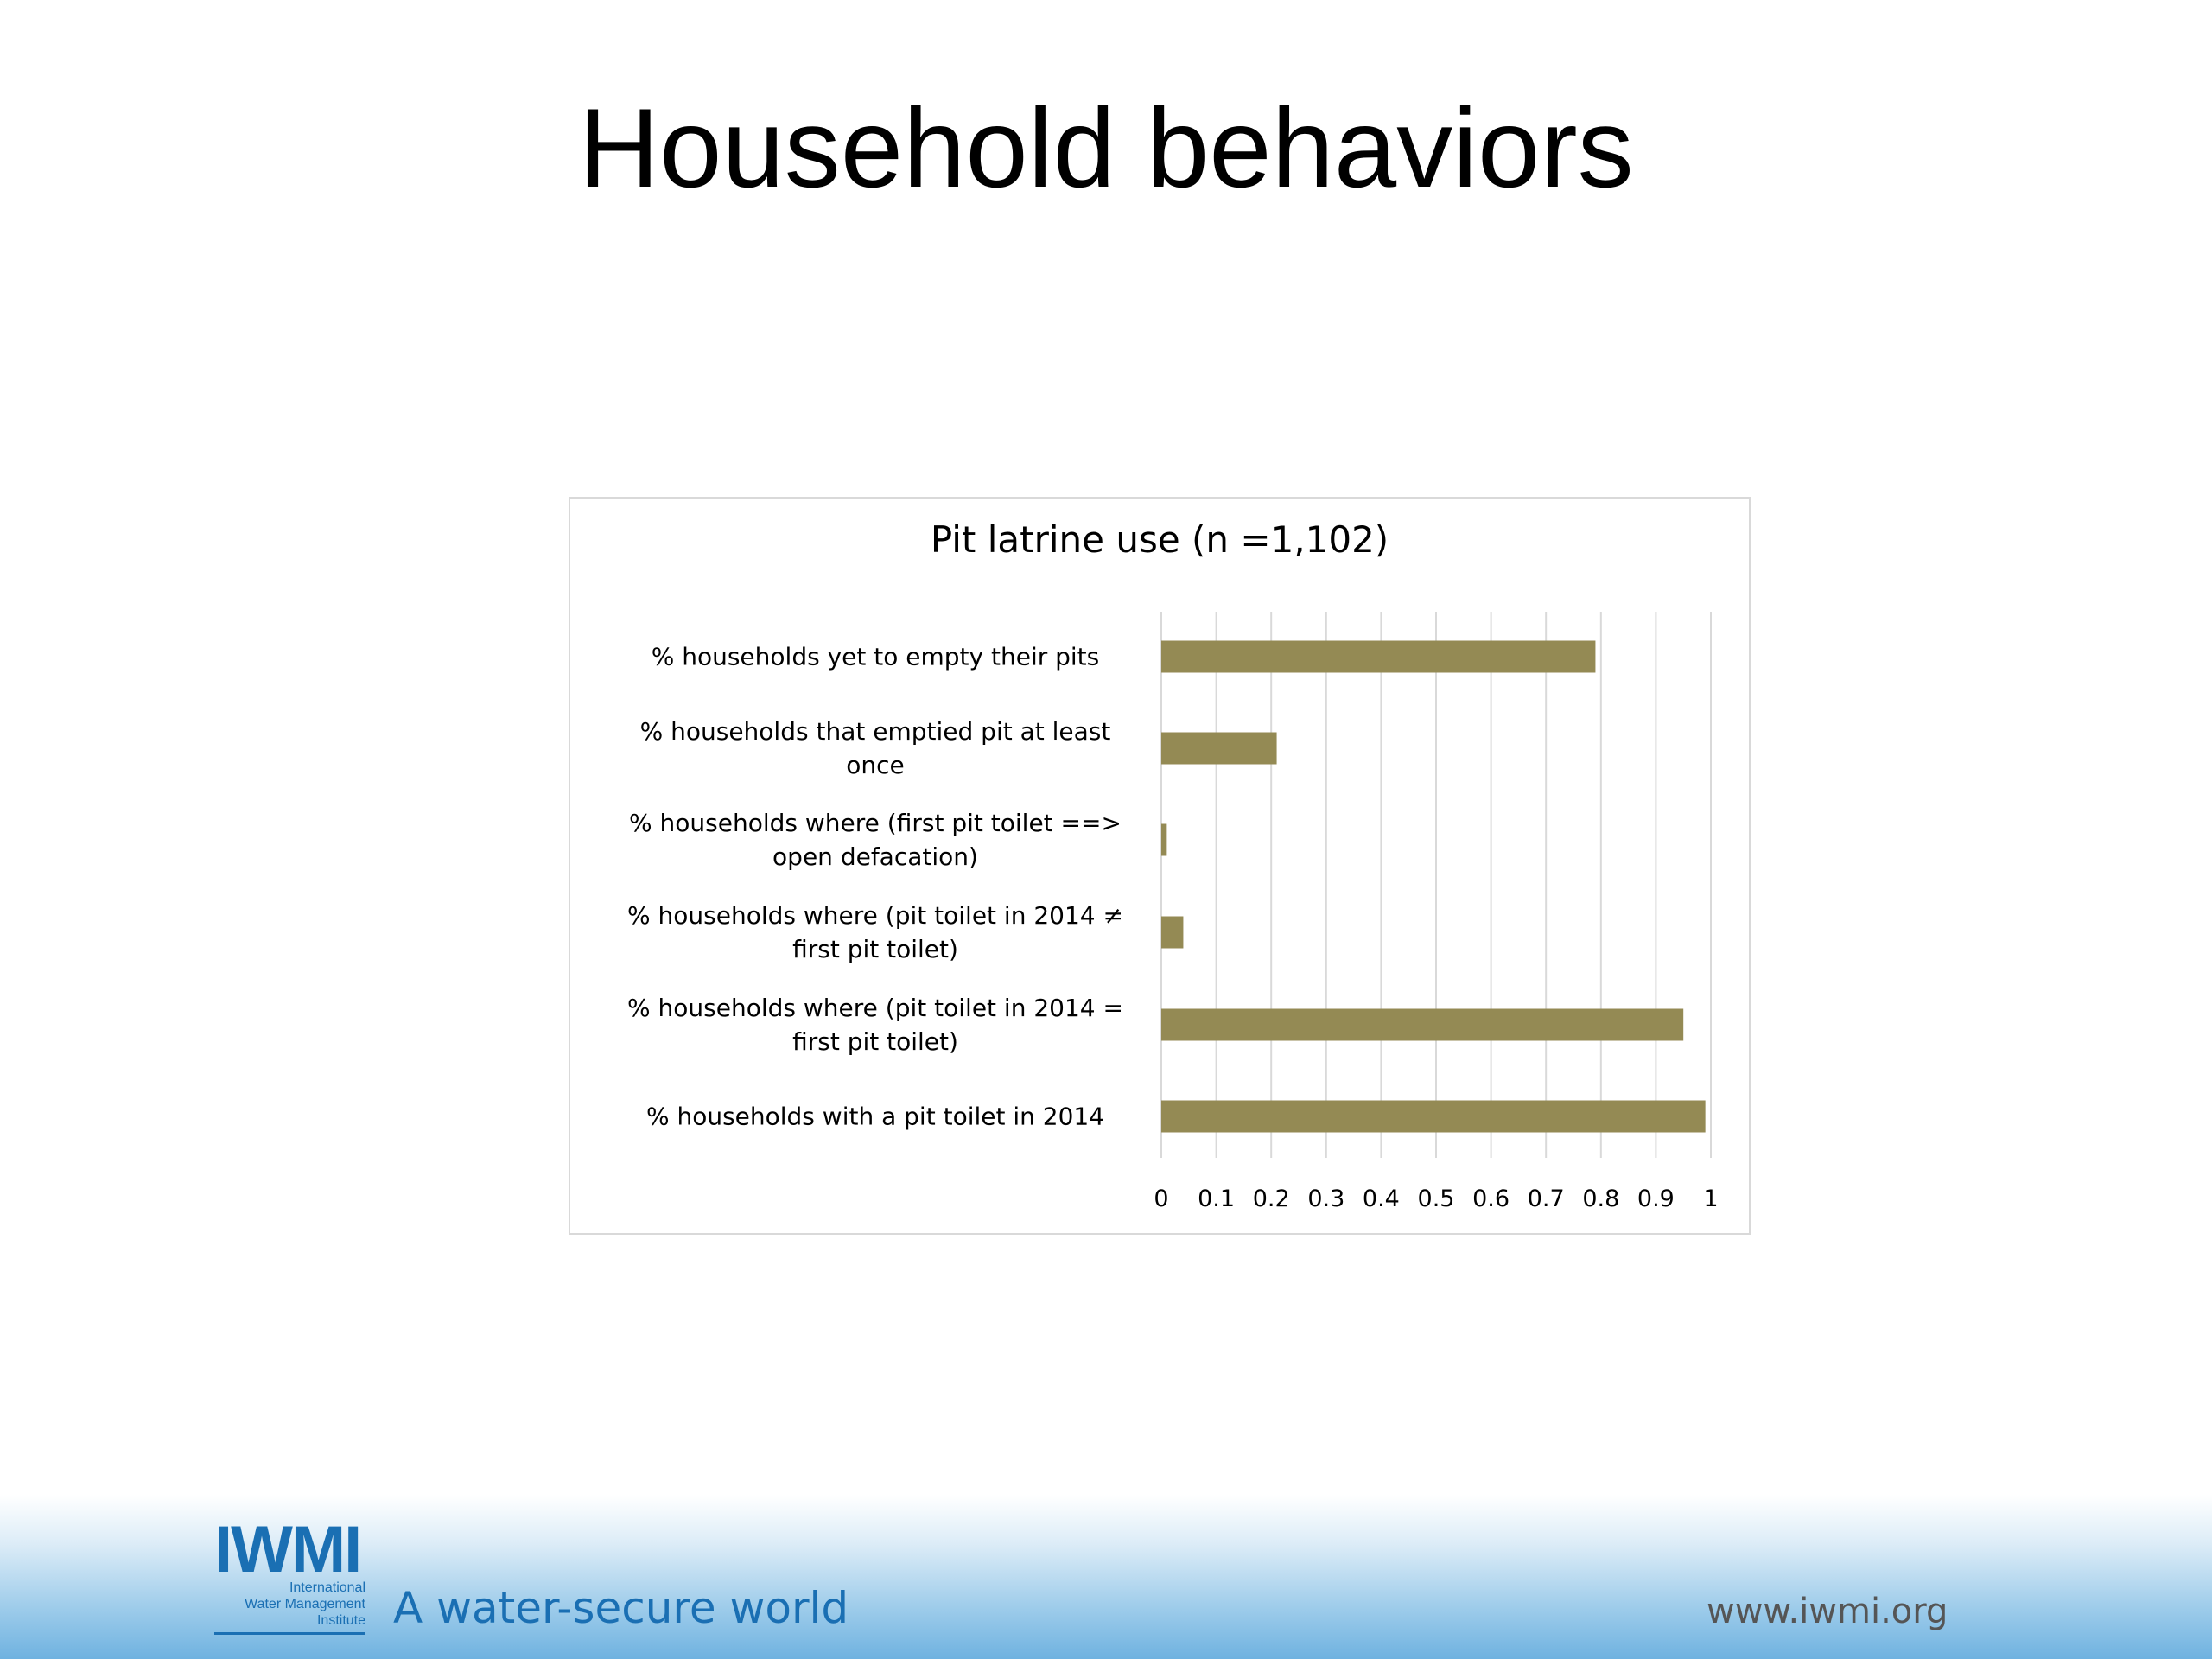 Image resolution: width=2212 pixels, height=1659 pixels. What do you see at coordinates (340, 1620) in the screenshot?
I see `logo-sub-line: Institute` at bounding box center [340, 1620].